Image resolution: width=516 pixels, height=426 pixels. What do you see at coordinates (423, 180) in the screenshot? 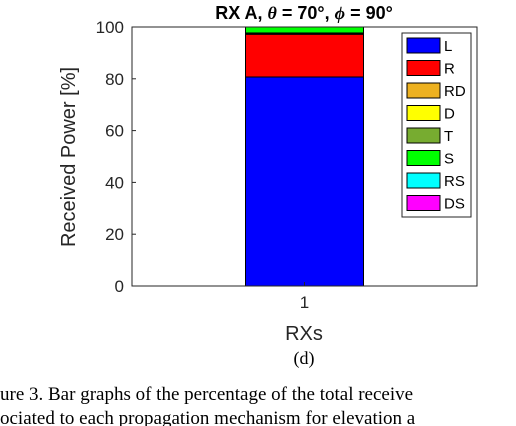
I see `legend-swatch-rs` at bounding box center [423, 180].